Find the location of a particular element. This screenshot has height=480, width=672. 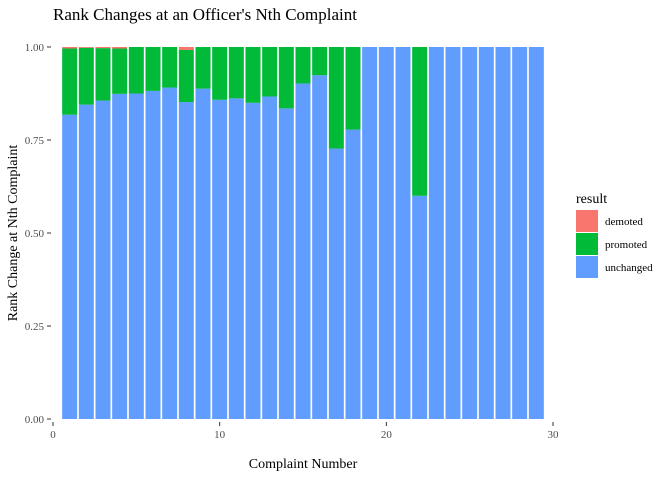

legend-label-promoted: promoted is located at coordinates (626, 245).